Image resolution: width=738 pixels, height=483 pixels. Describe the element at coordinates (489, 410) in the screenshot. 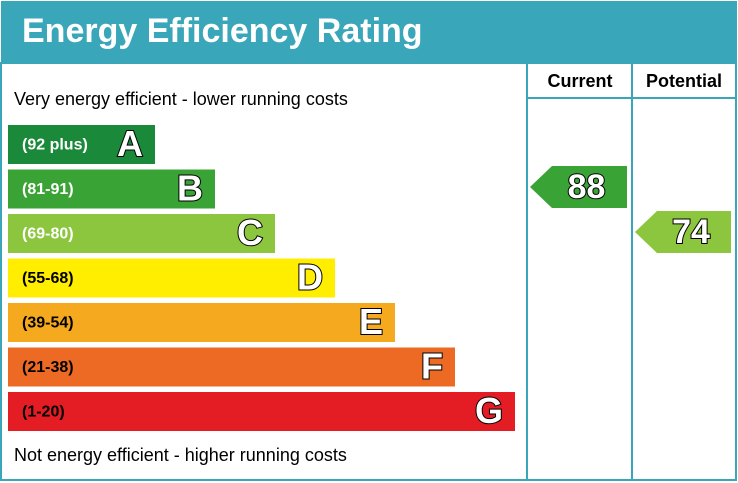

I see `band-letter: G` at that location.